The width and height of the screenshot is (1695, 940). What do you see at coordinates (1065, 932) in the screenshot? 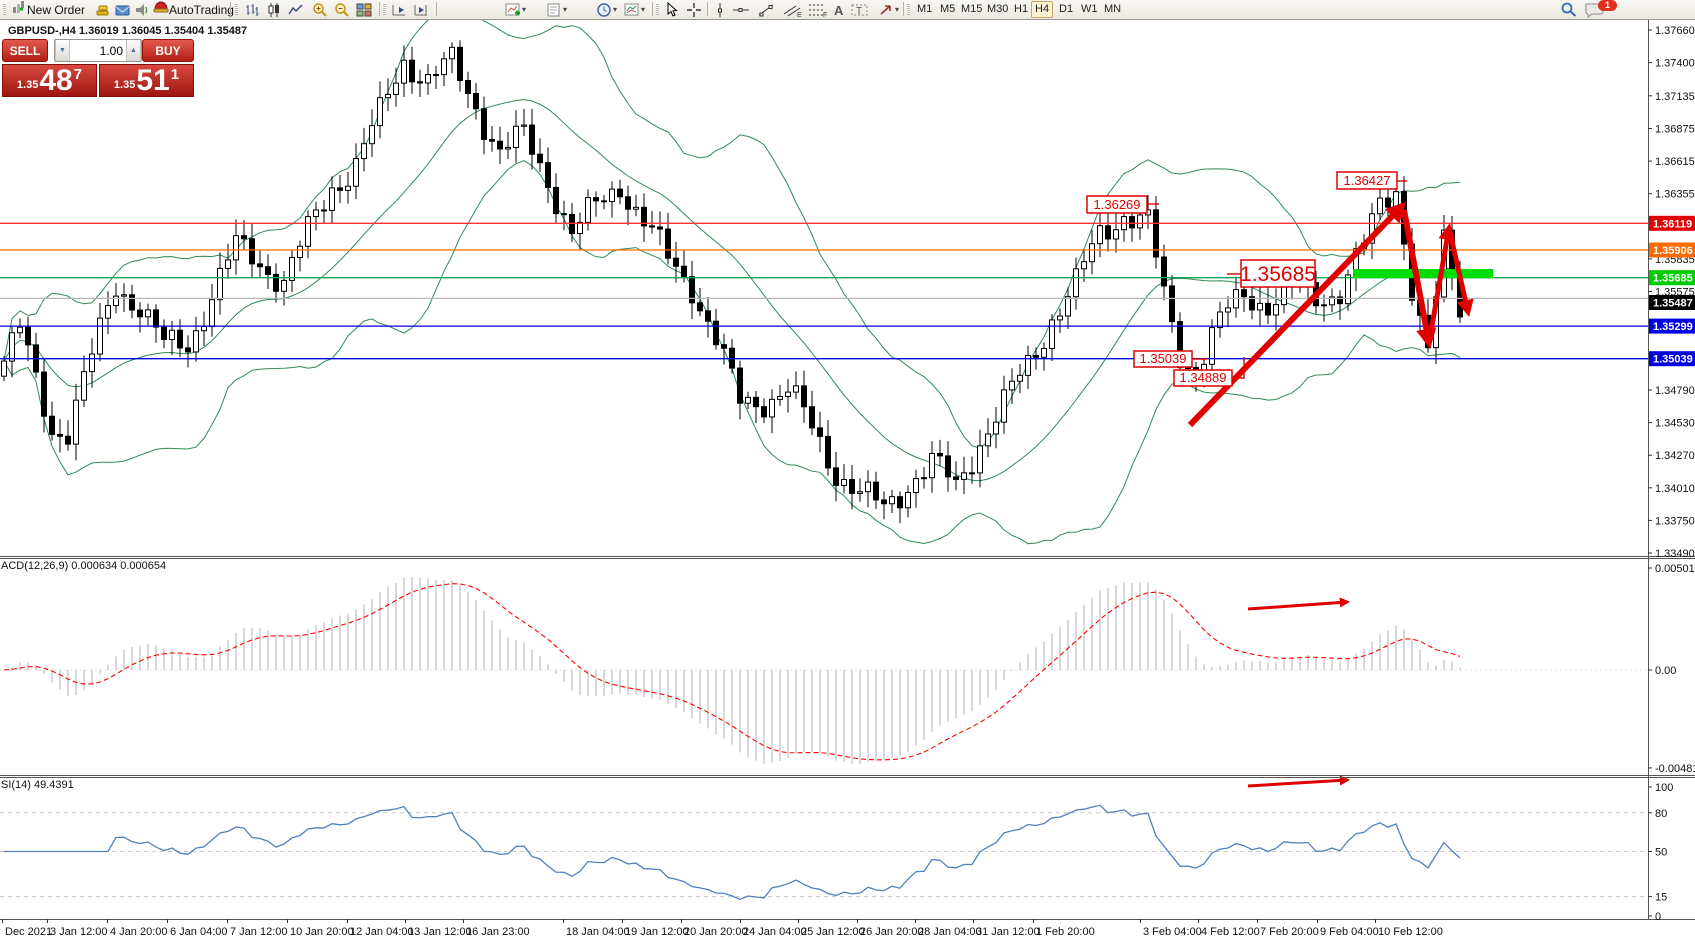
I see `time-tick-label: 1 Feb 20:00` at bounding box center [1065, 932].